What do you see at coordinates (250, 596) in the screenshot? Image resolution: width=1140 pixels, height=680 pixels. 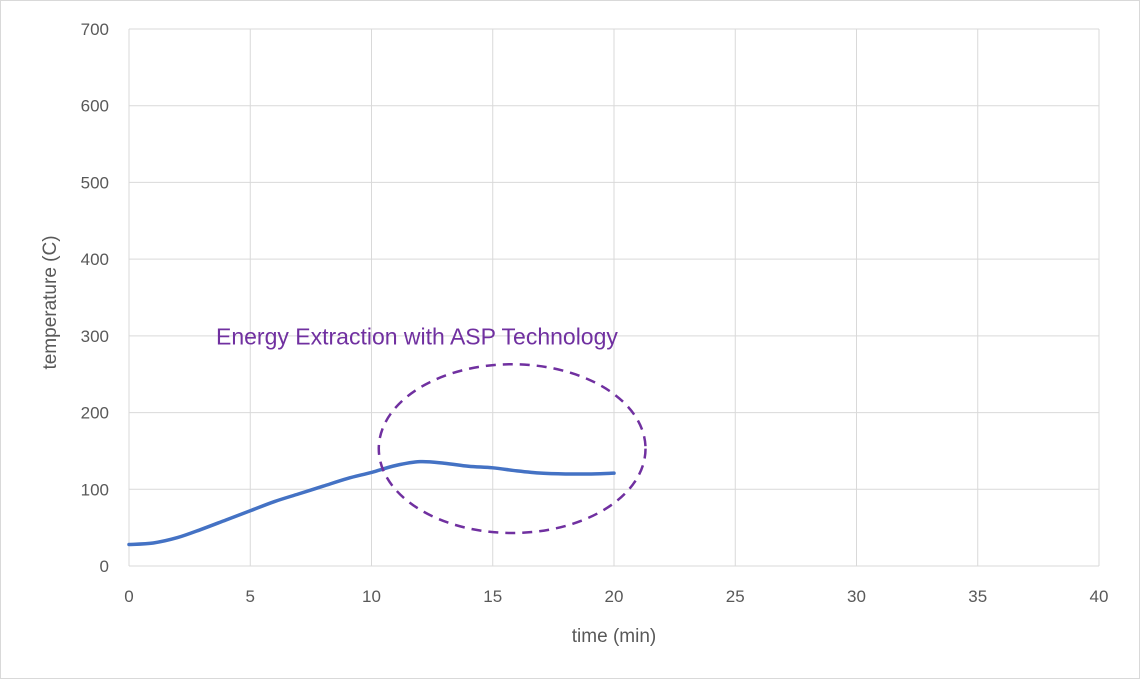 I see `x-tick-label: 5` at bounding box center [250, 596].